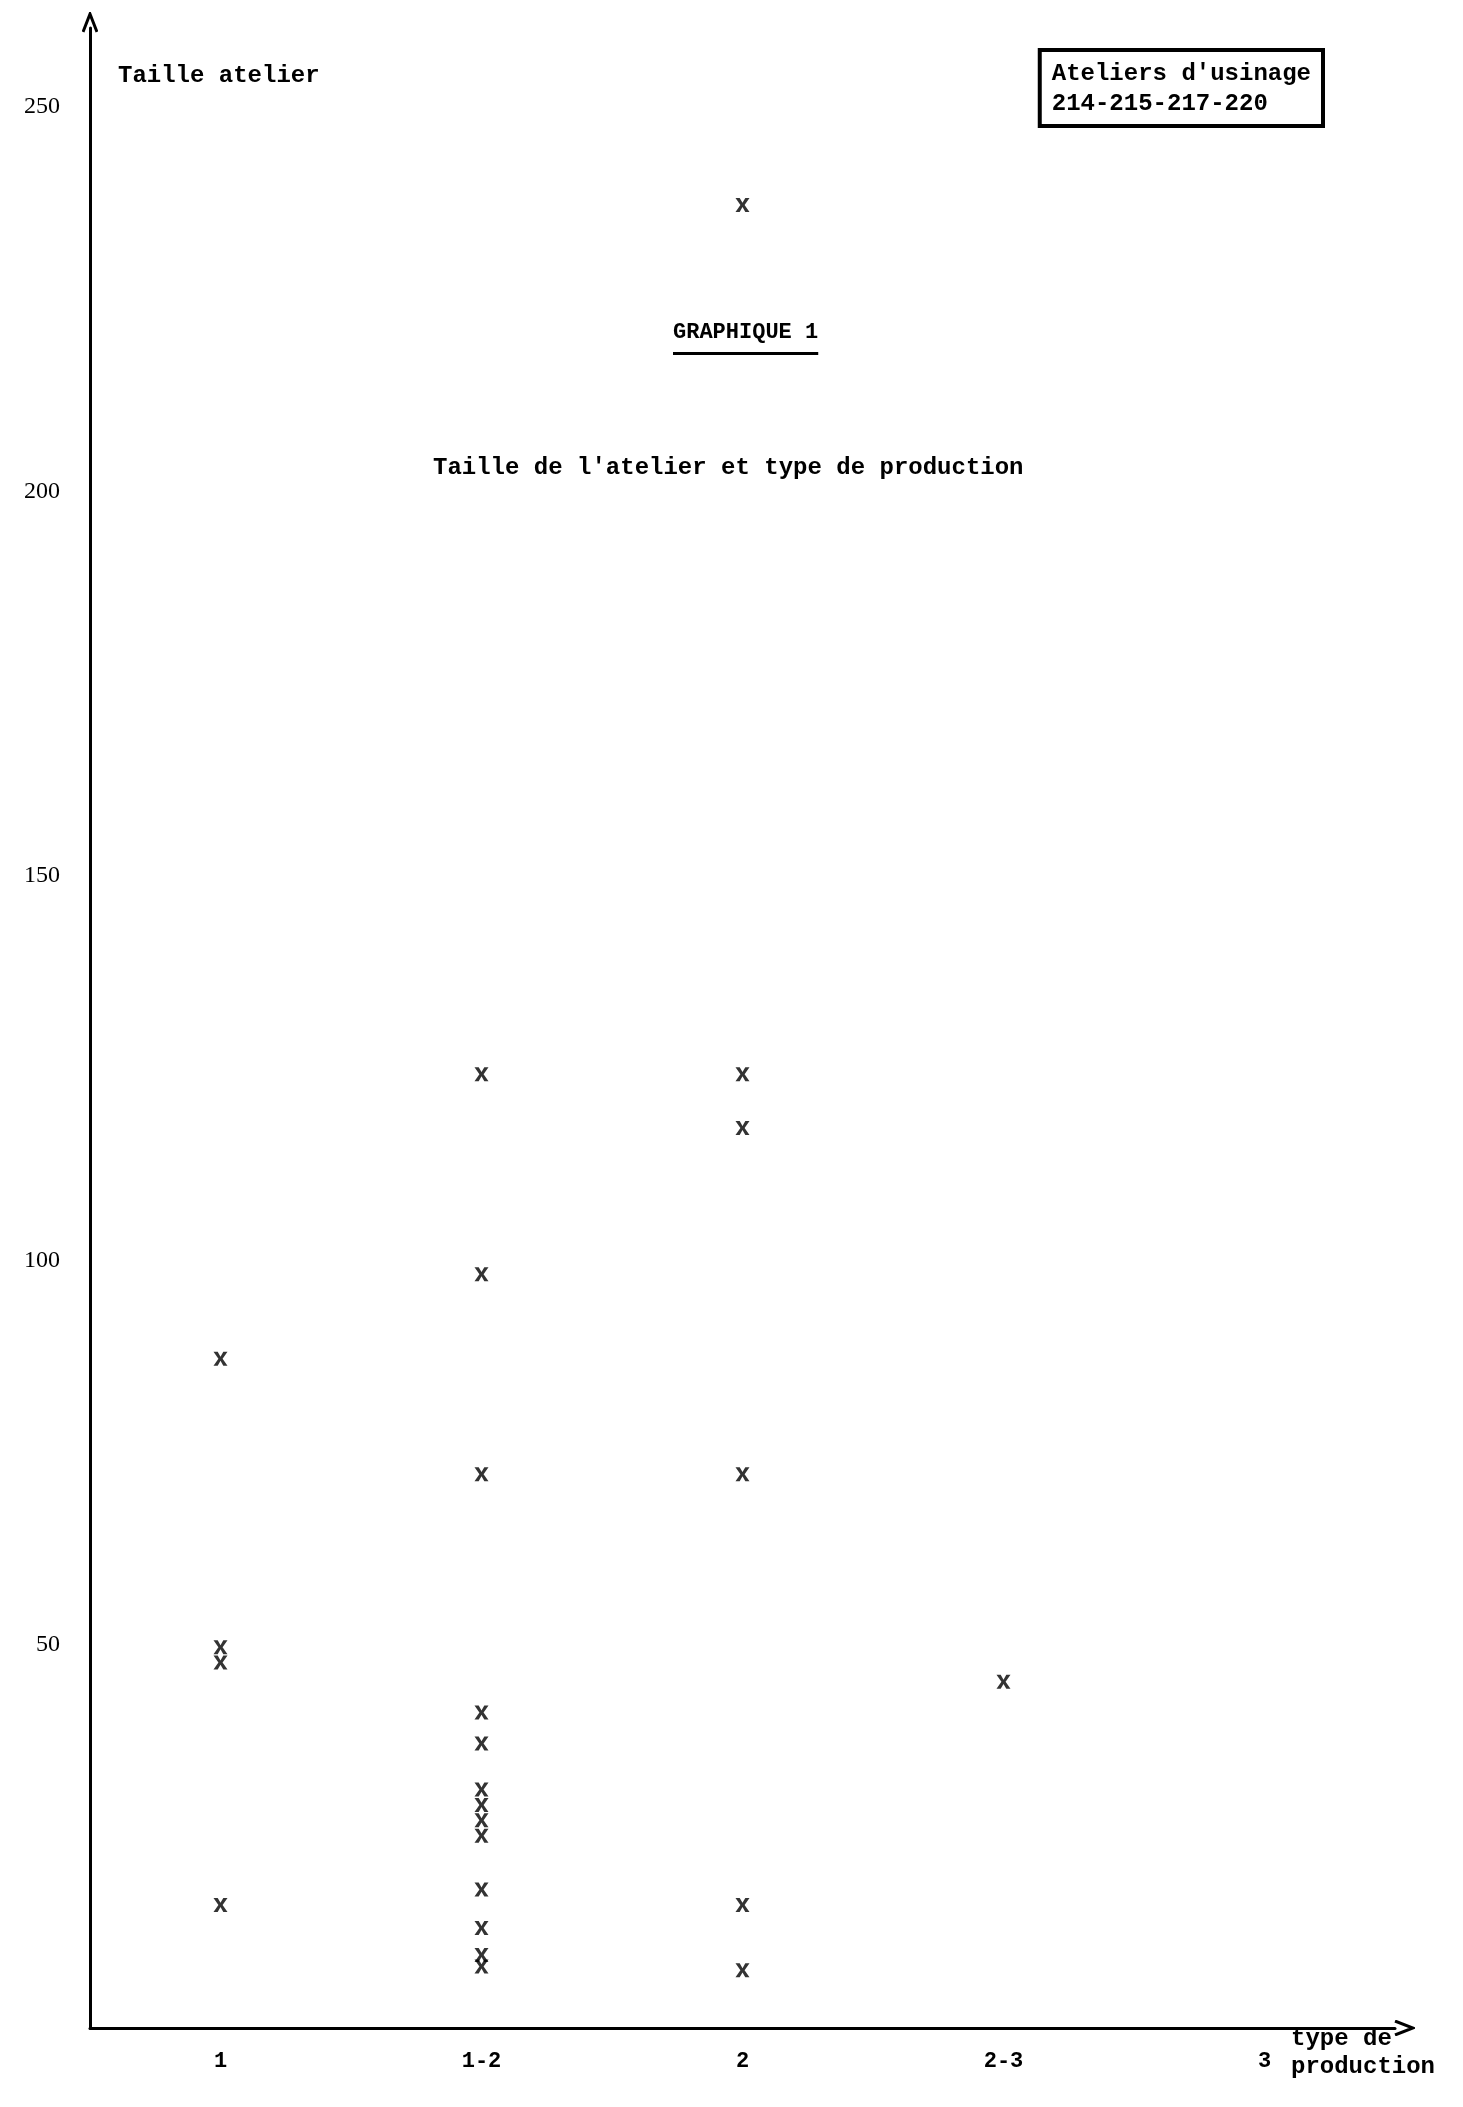  What do you see at coordinates (1003, 2061) in the screenshot?
I see `x-tick-label: 2-3` at bounding box center [1003, 2061].